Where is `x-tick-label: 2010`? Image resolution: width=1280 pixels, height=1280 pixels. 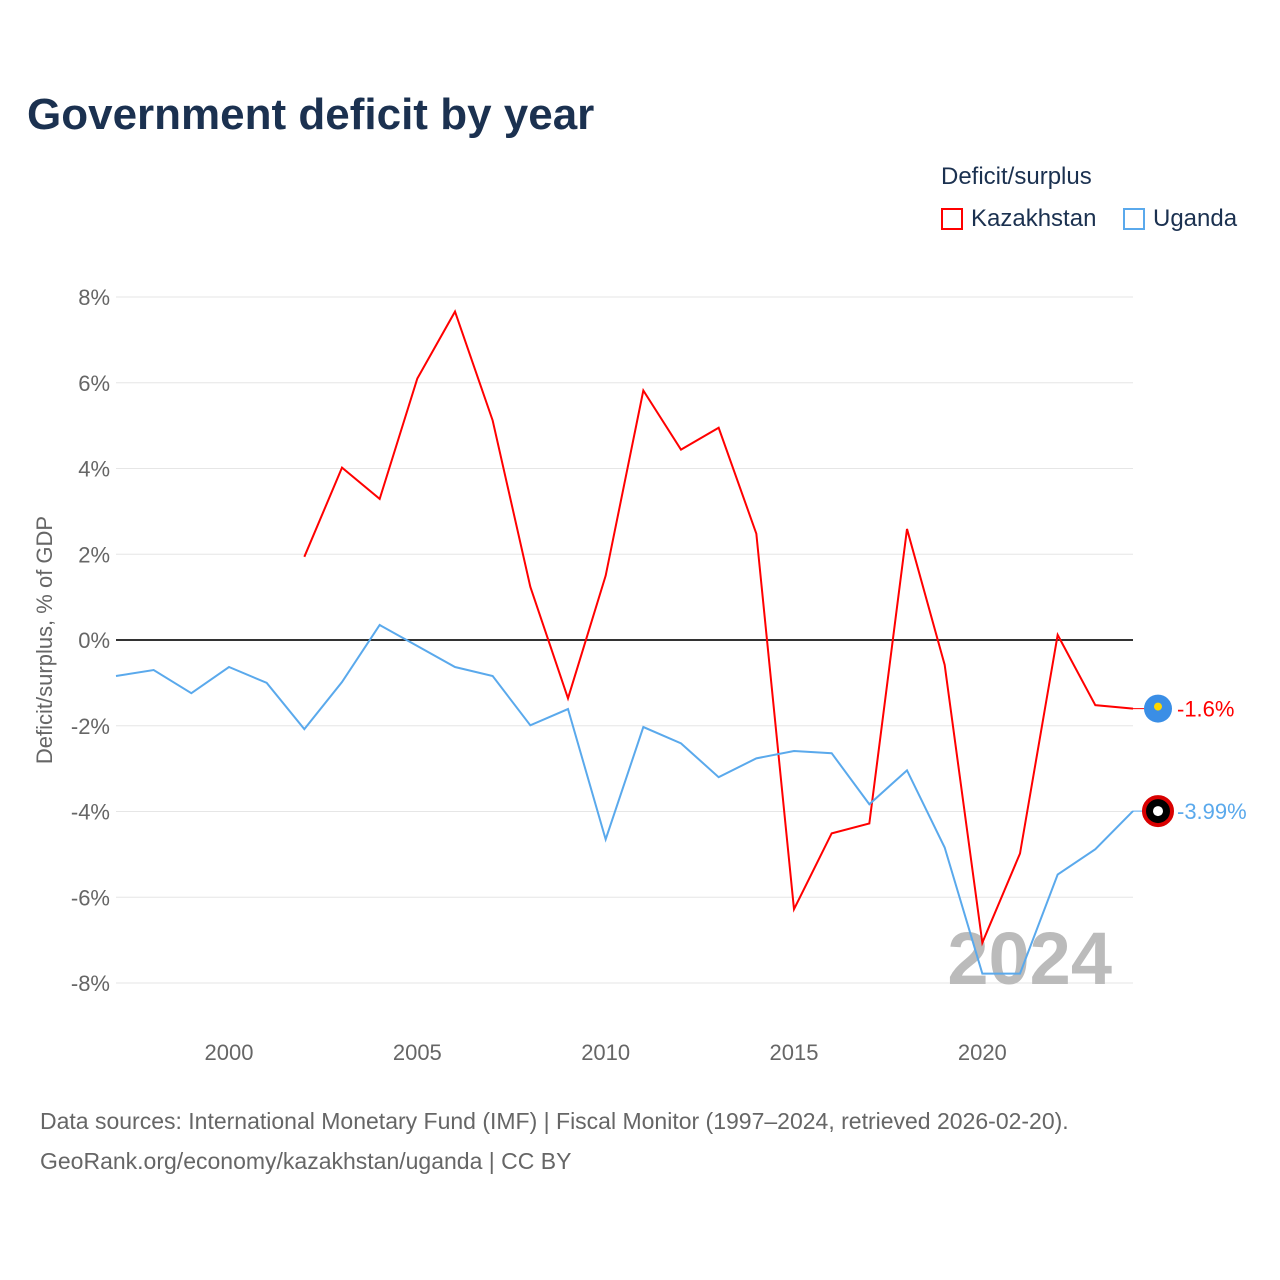 x-tick-label: 2010 is located at coordinates (605, 1052).